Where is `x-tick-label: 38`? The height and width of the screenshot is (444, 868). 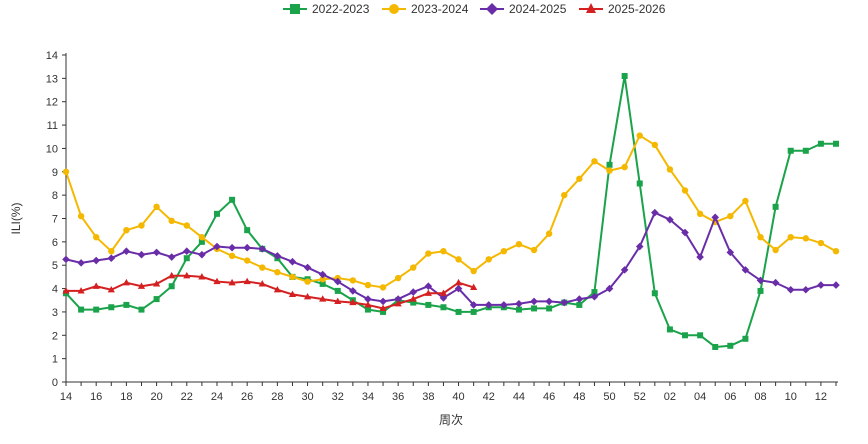
x-tick-label: 38 is located at coordinates (428, 397).